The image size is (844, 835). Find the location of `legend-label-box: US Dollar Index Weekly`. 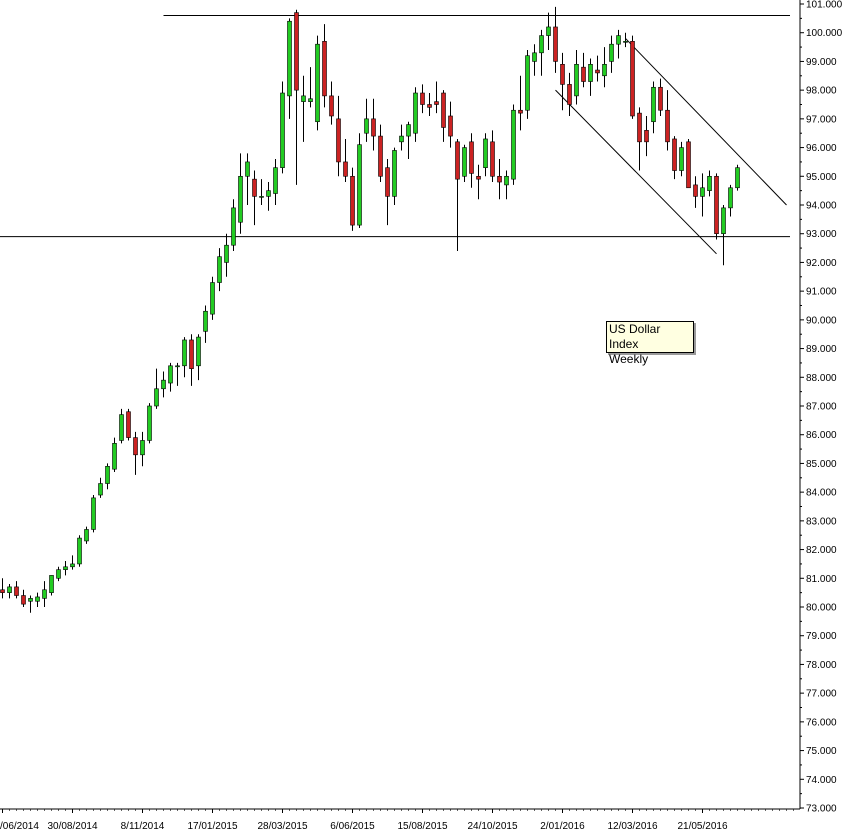

legend-label-box: US Dollar Index Weekly is located at coordinates (650, 343).